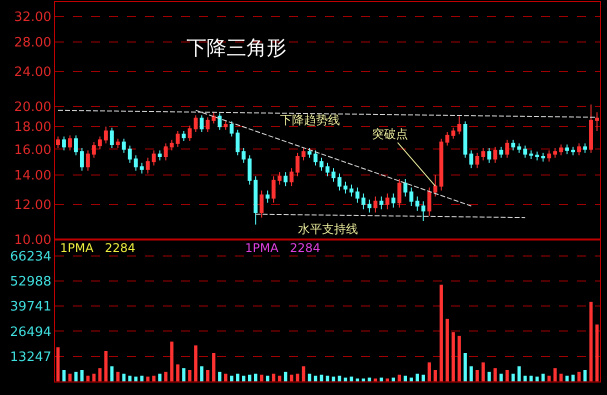 The width and height of the screenshot is (607, 395). What do you see at coordinates (31, 332) in the screenshot?
I see `y-tick-label: 26494` at bounding box center [31, 332].